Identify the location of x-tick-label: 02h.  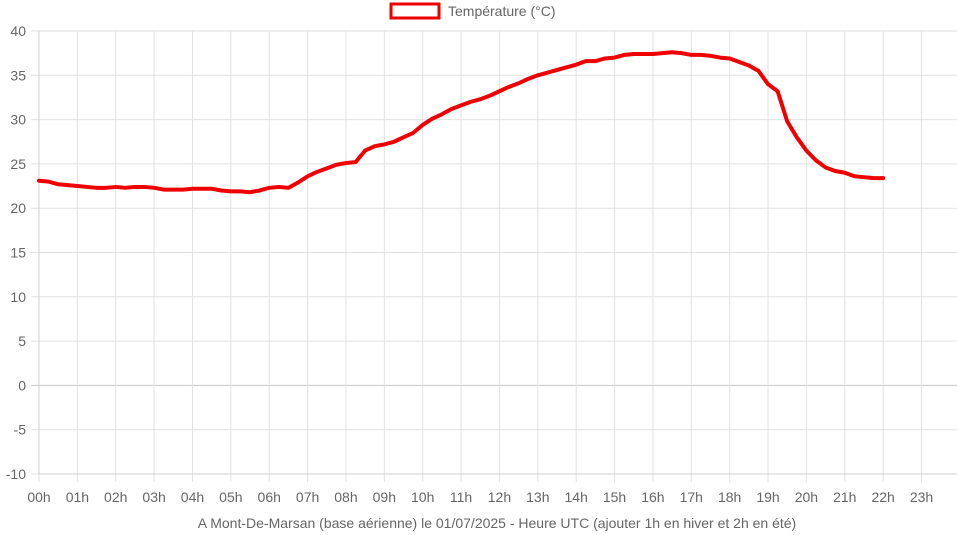
(115, 497).